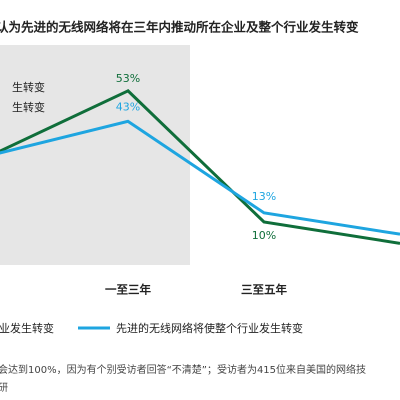  Describe the element at coordinates (128, 78) in the screenshot. I see `data-label: 53%` at that location.